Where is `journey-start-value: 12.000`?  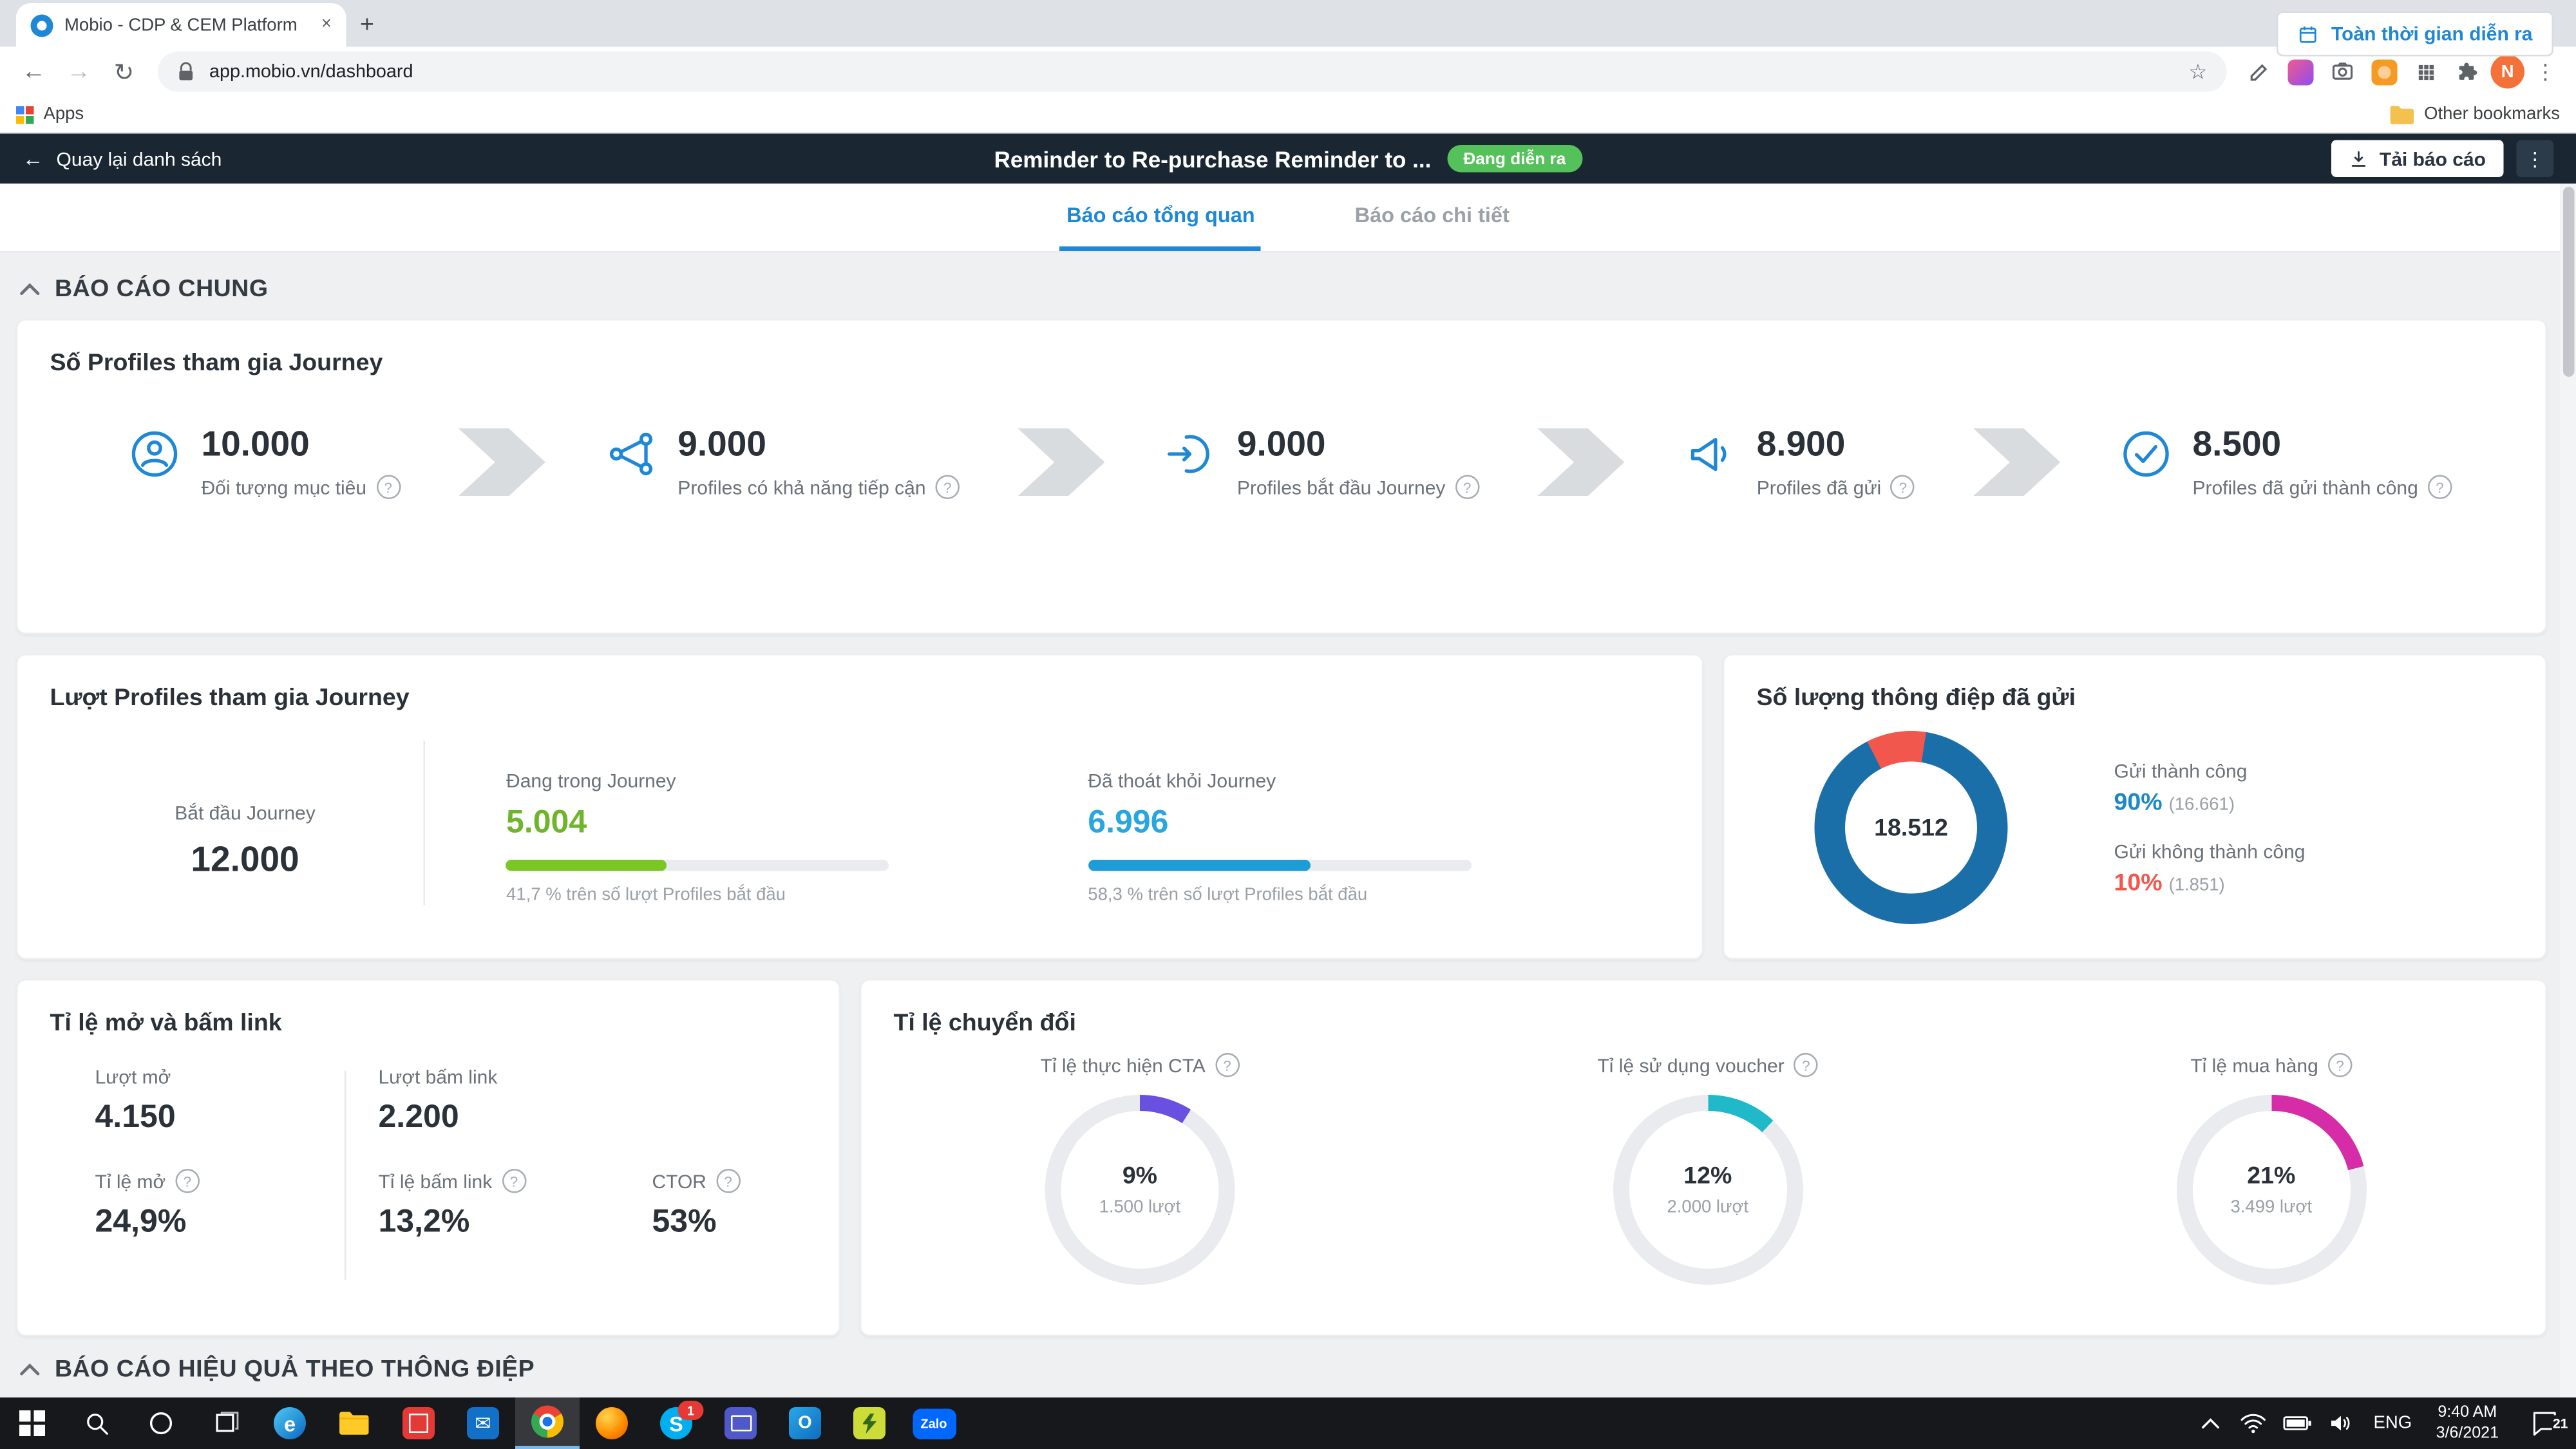
journey-start-value: 12.000 is located at coordinates (245, 859).